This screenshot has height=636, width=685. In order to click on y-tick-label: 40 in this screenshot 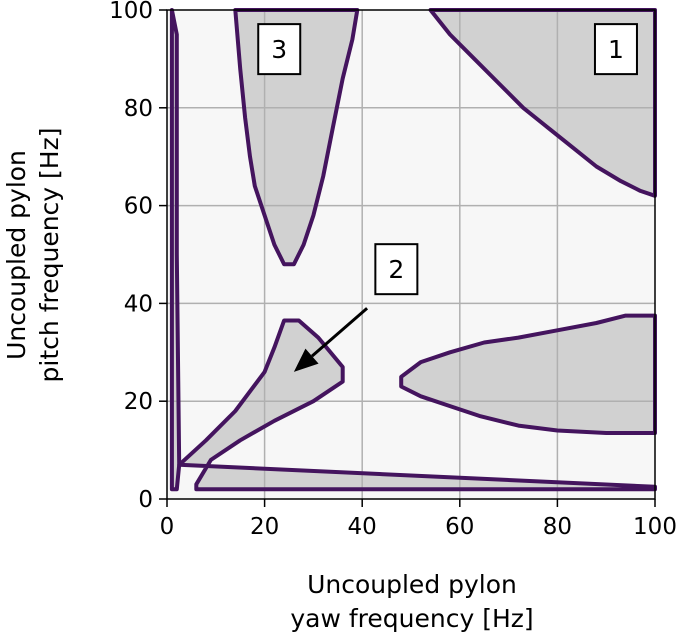, I will do `click(138, 304)`.